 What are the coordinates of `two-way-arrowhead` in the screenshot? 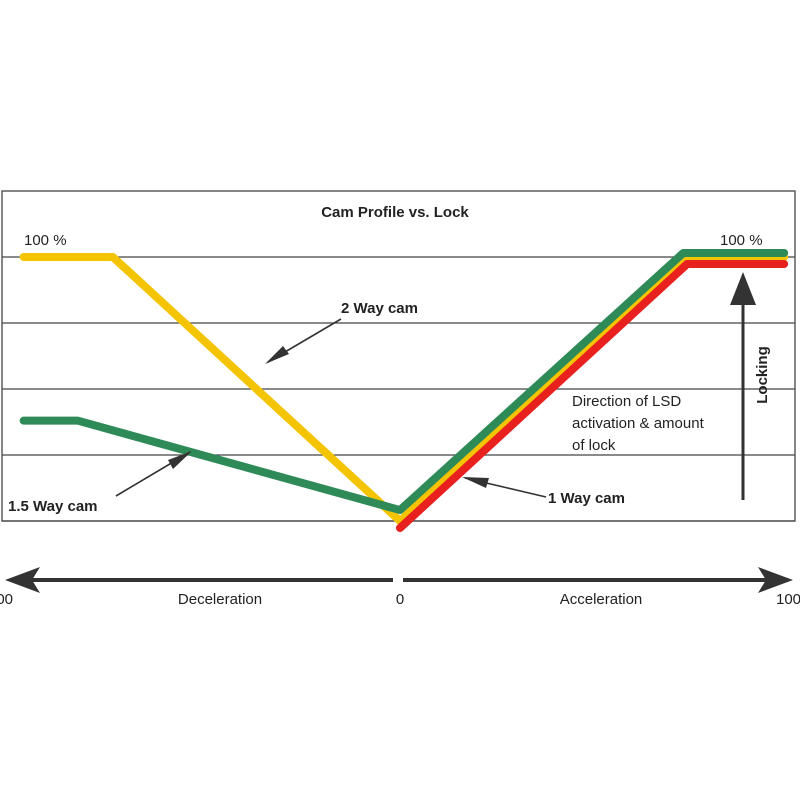 It's located at (277, 355).